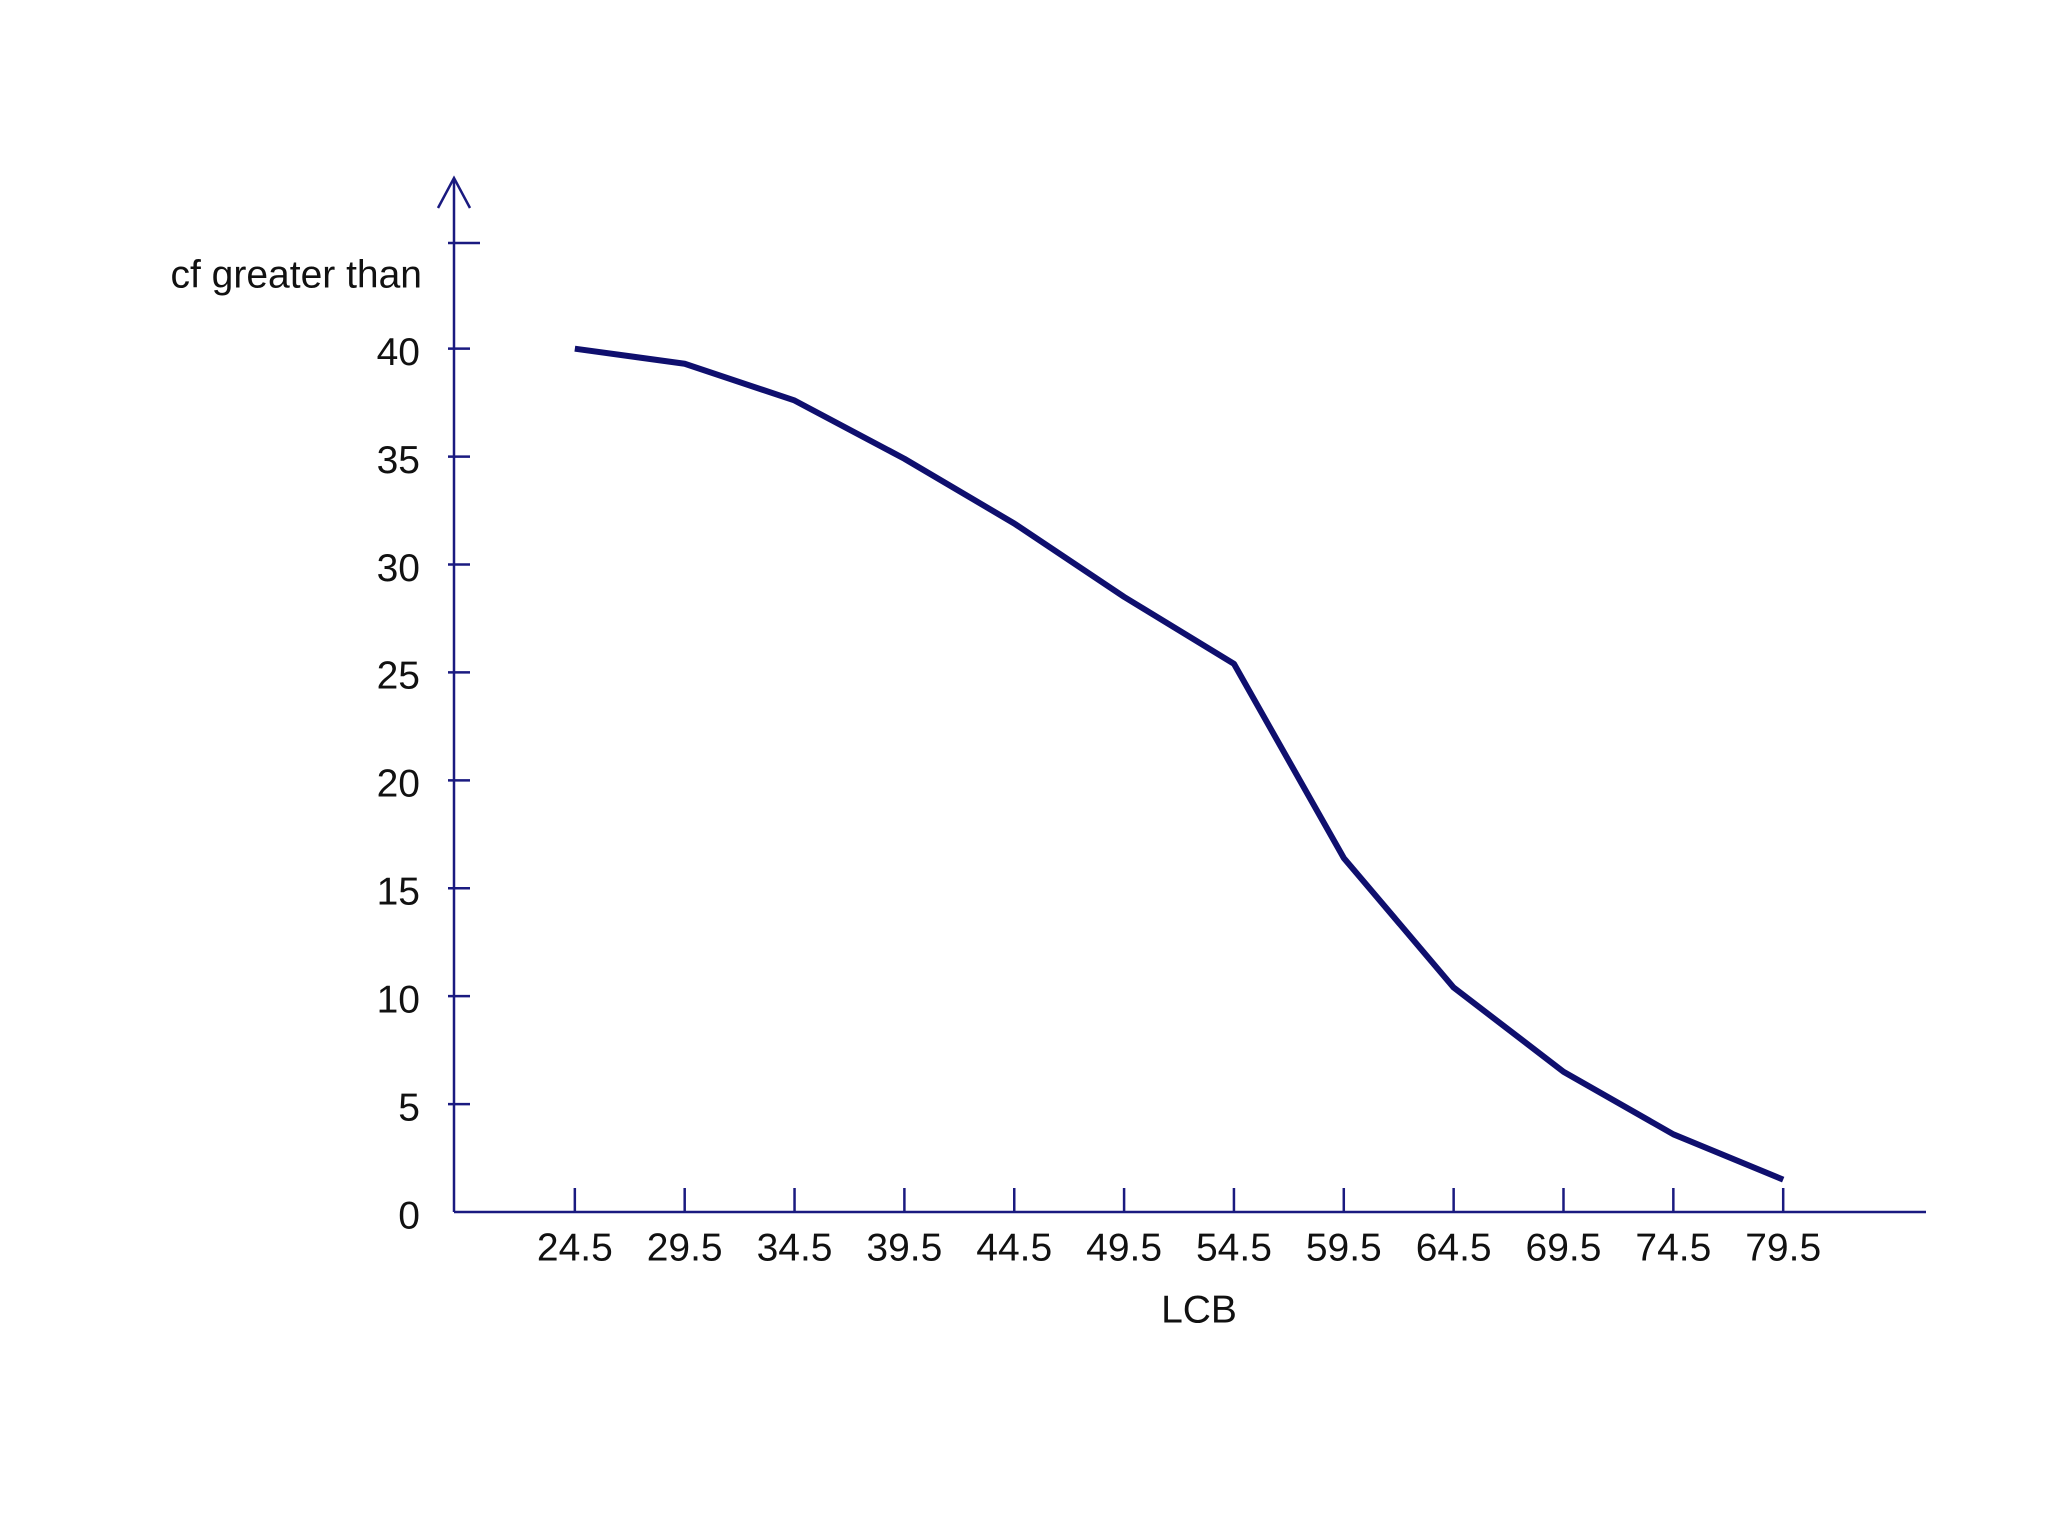 The width and height of the screenshot is (2048, 1536). What do you see at coordinates (575, 1247) in the screenshot?
I see `x-tick-label: 24.5` at bounding box center [575, 1247].